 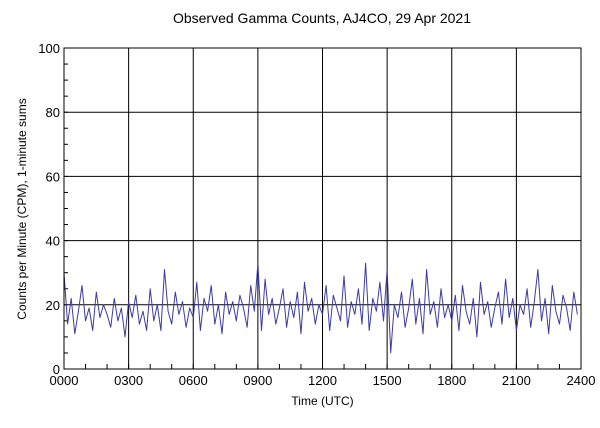 I want to click on y-tick-label: 40, so click(x=53, y=241).